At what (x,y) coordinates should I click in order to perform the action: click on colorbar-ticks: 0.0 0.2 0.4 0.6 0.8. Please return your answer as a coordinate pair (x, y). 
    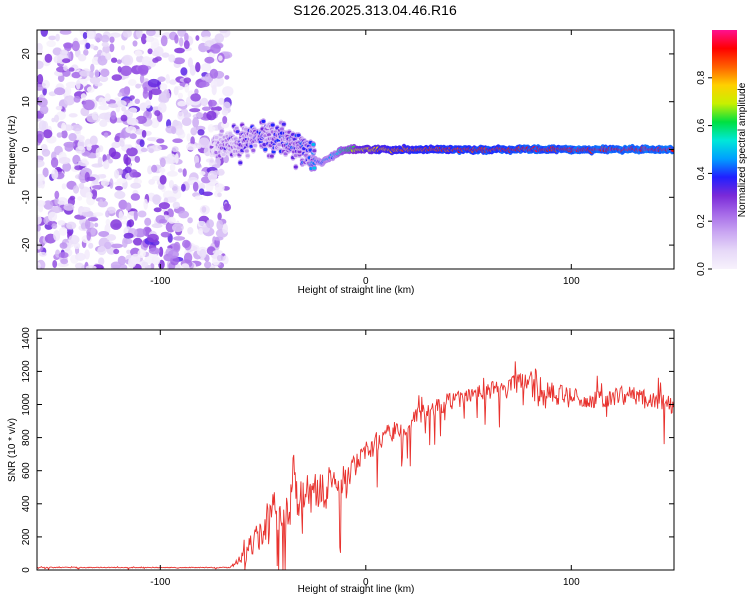
    Looking at the image, I should click on (704, 173).